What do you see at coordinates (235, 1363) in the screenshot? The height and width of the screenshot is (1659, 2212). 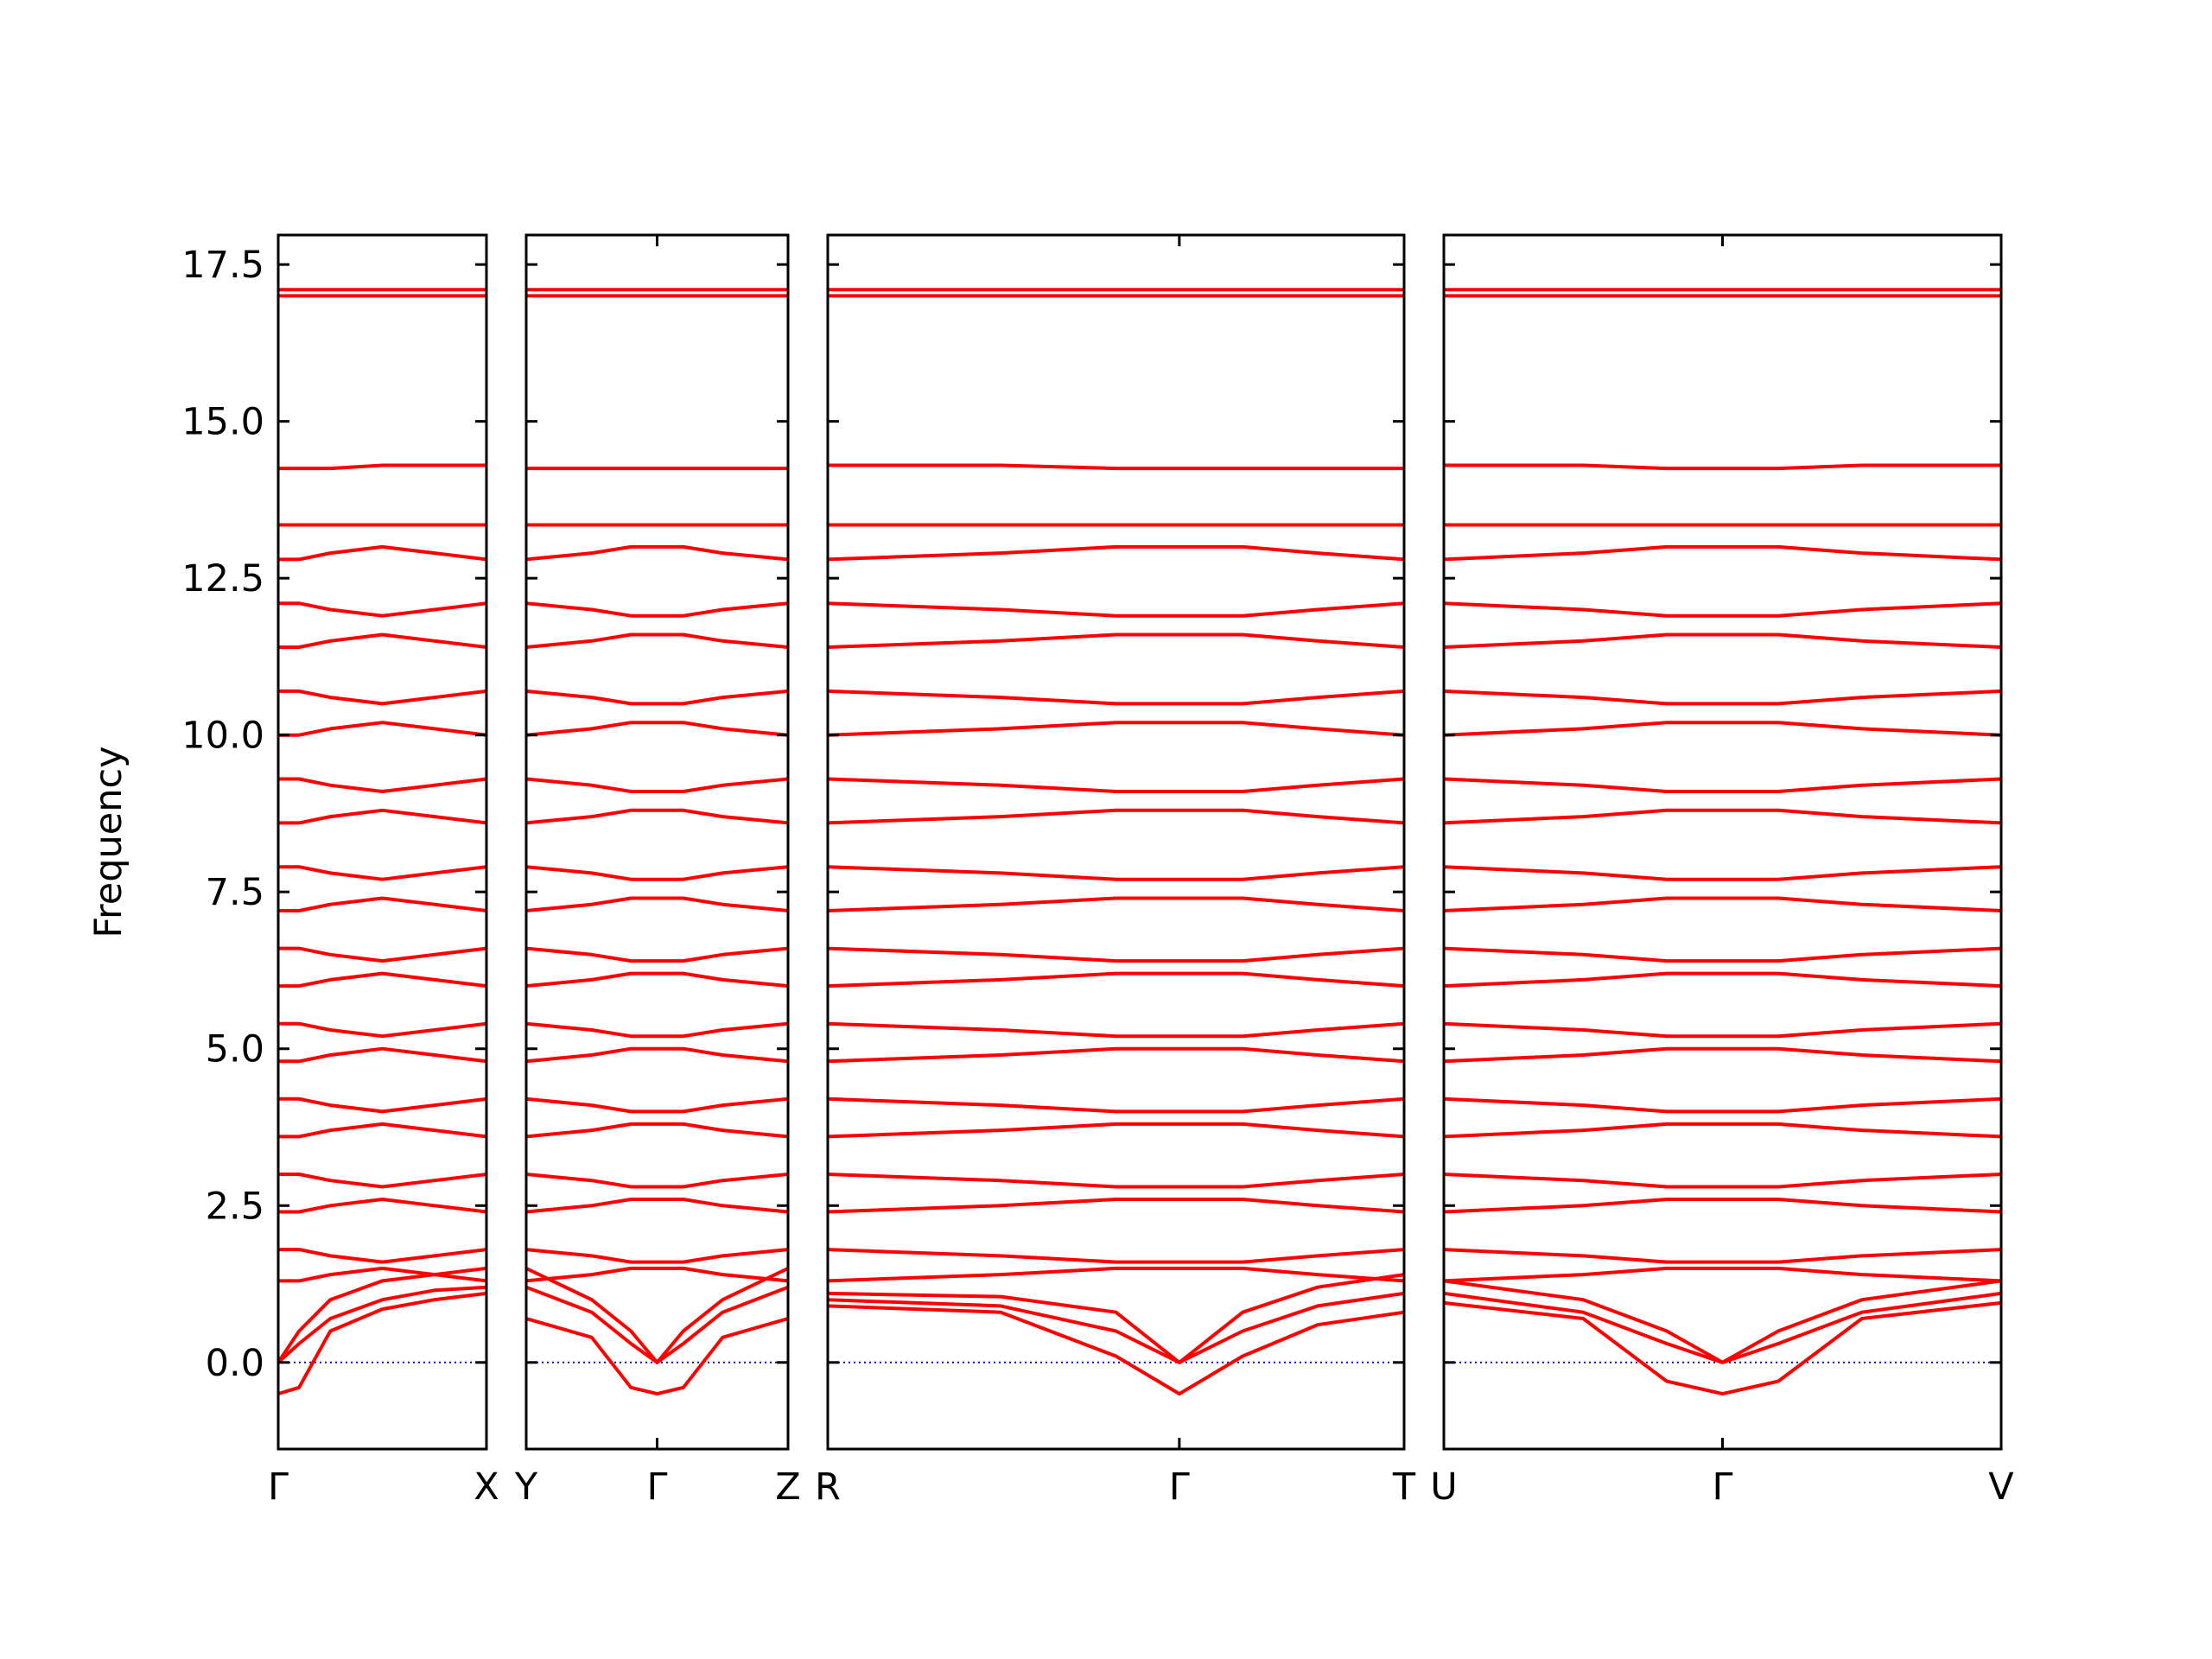 I see `y-tick-label: 0.0` at bounding box center [235, 1363].